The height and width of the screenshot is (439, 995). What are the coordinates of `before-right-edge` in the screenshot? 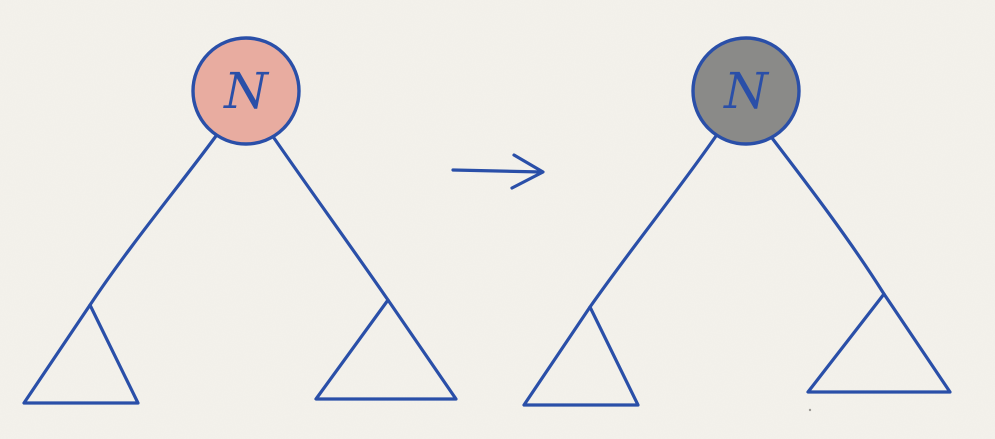 It's located at (331, 219).